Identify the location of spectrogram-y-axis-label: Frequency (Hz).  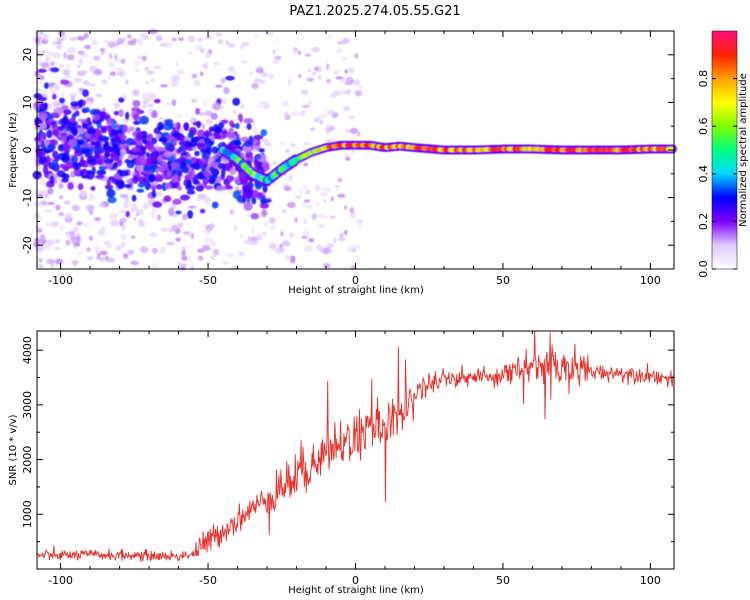
(13, 150).